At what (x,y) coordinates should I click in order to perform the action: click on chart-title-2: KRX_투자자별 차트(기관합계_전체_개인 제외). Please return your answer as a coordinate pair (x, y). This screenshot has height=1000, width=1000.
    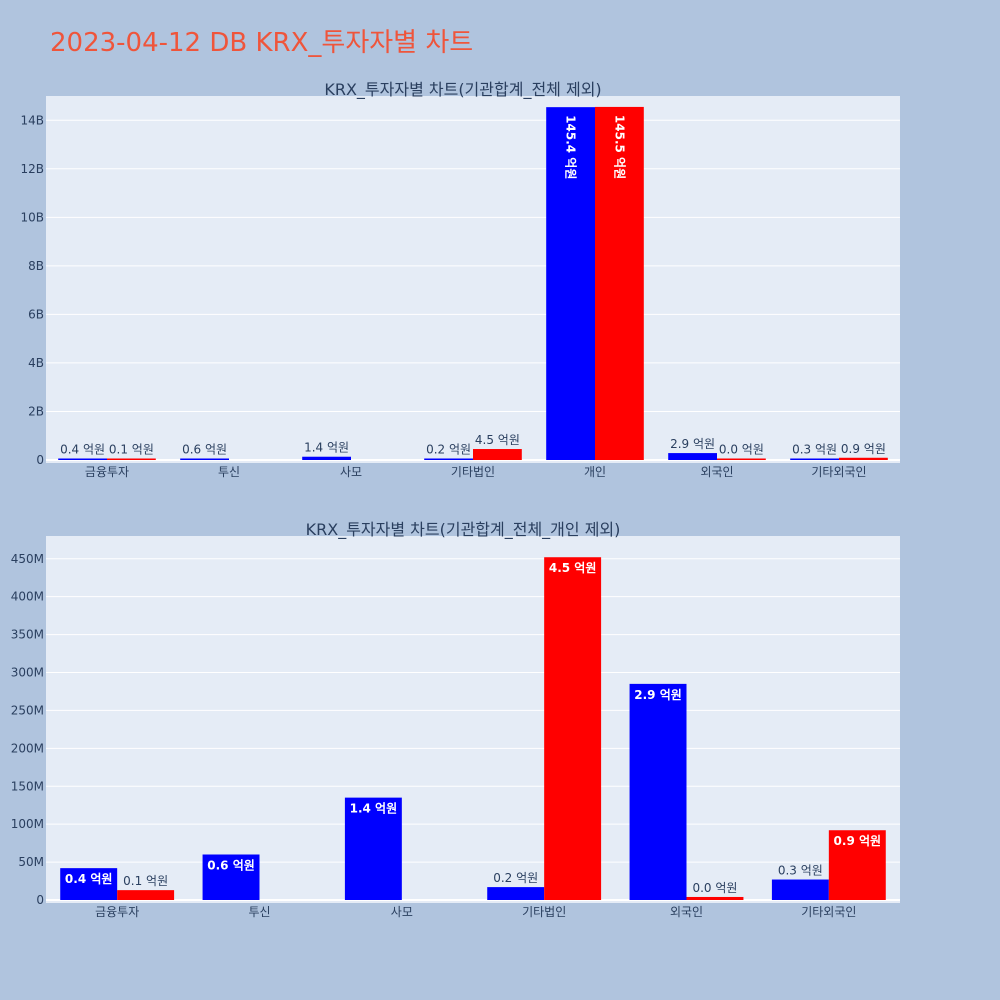
    Looking at the image, I should click on (463, 530).